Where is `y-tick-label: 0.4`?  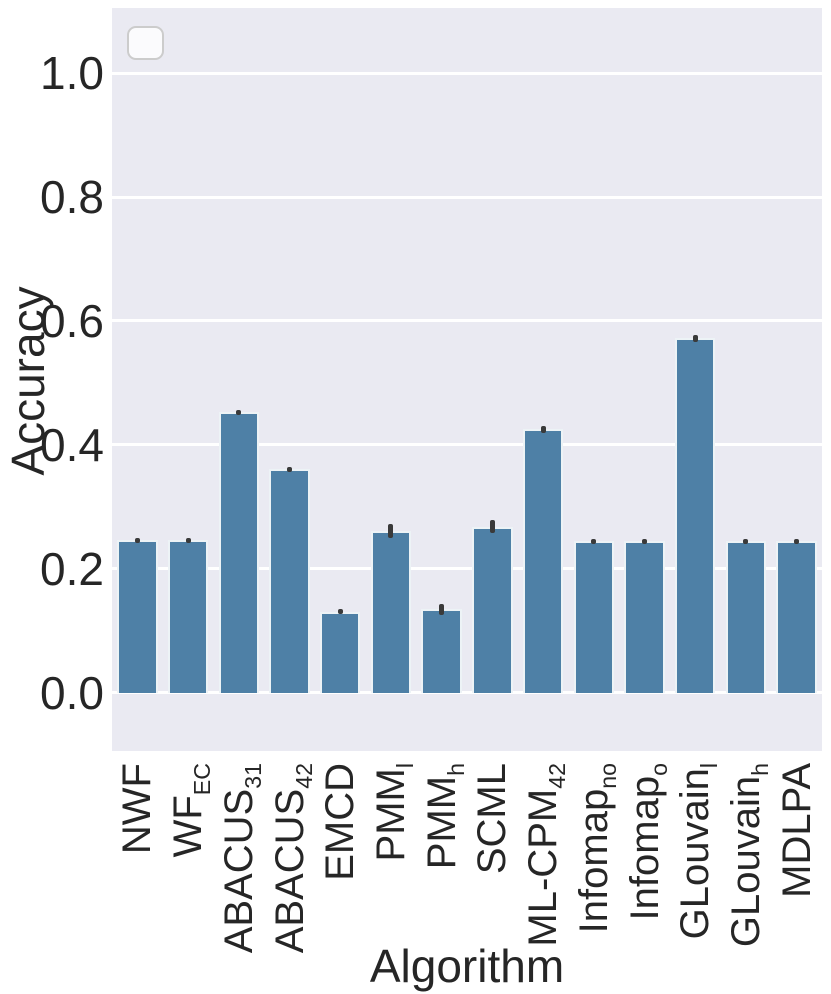
y-tick-label: 0.4 is located at coordinates (72, 444).